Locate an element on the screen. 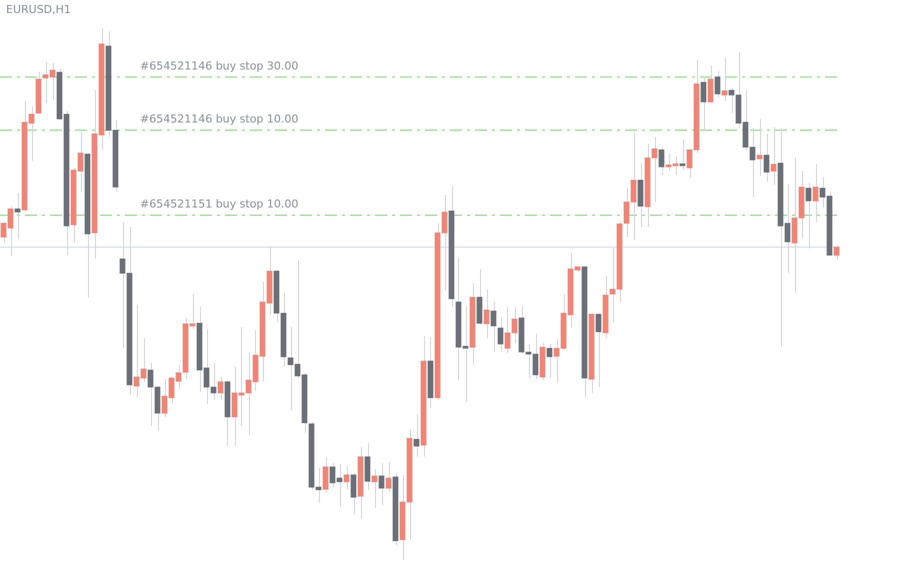 Image resolution: width=921 pixels, height=567 pixels. ref-line-label: #654521146 buy stop 30.00 is located at coordinates (219, 65).